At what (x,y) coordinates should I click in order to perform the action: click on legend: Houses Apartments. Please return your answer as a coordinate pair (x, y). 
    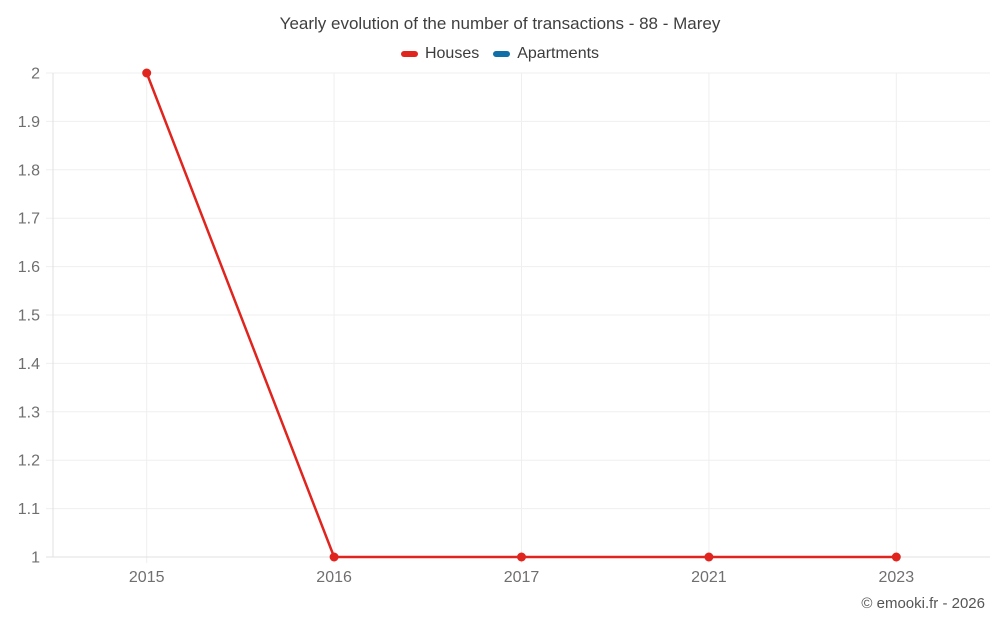
    Looking at the image, I should click on (500, 54).